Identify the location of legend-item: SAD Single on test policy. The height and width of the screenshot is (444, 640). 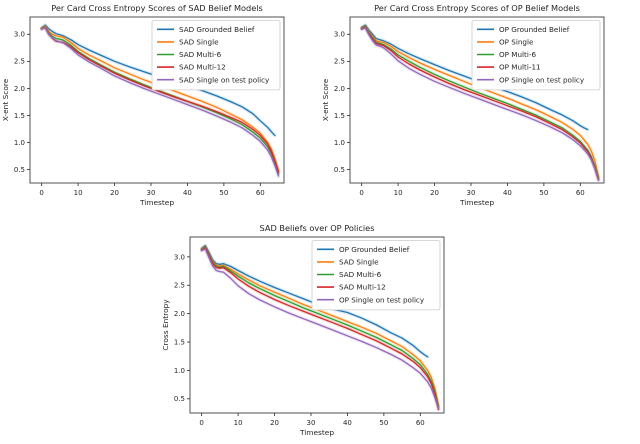
(213, 79).